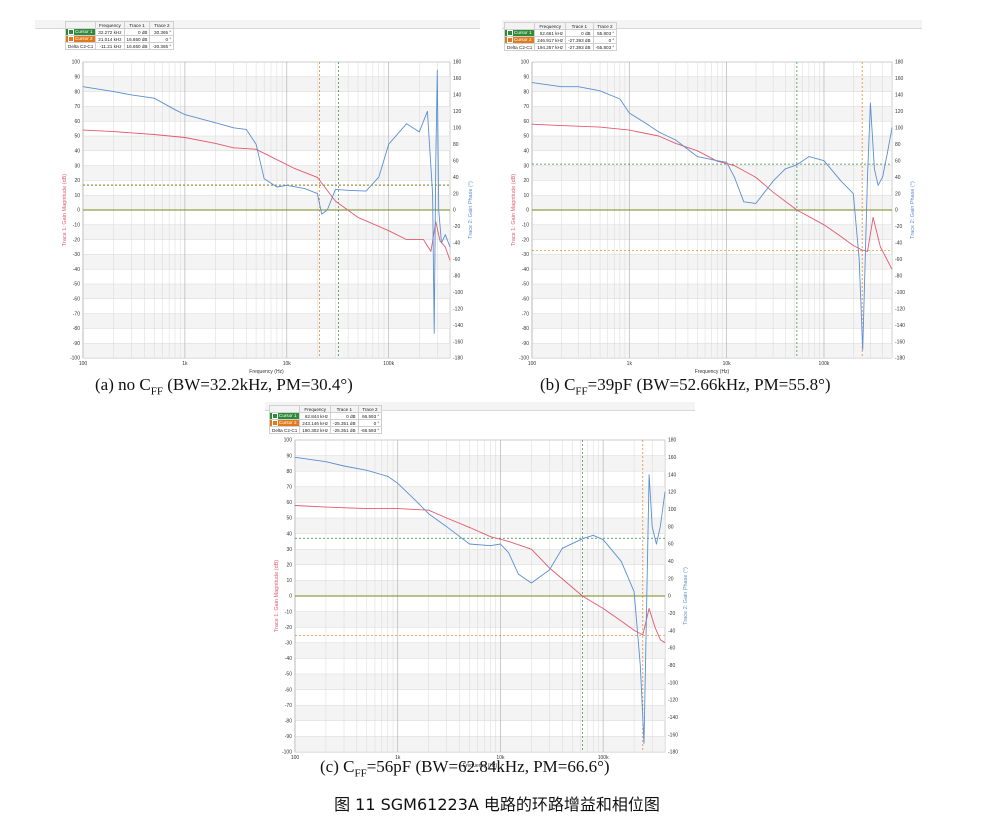  Describe the element at coordinates (83, 364) in the screenshot. I see `x-tick-label: 100` at that location.